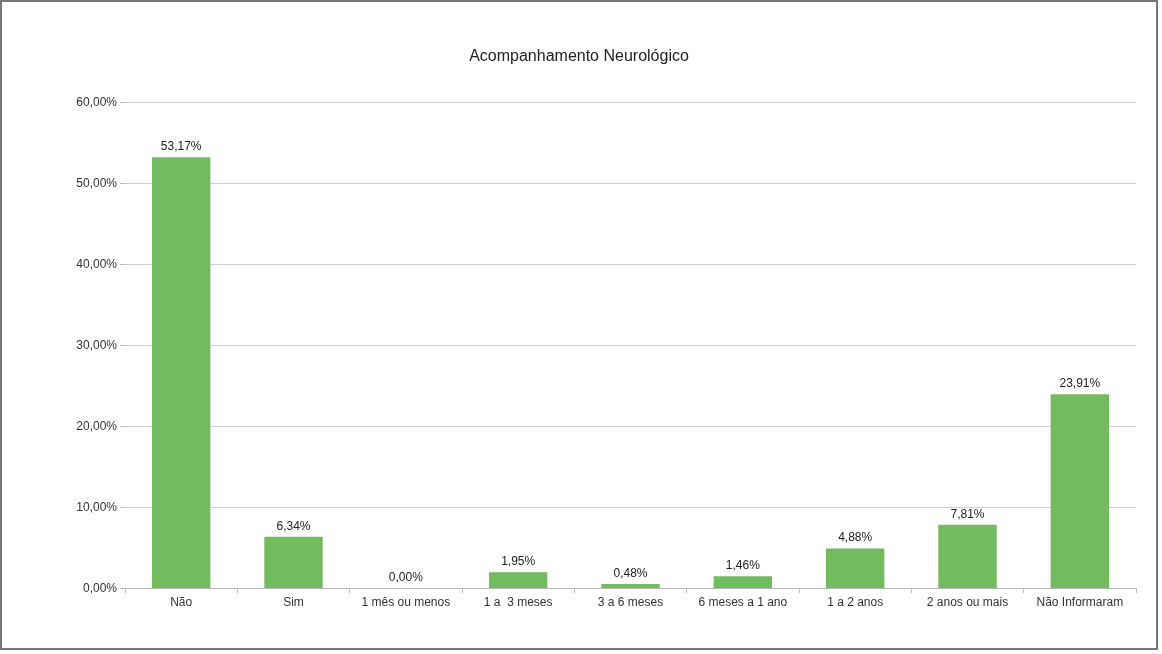 The image size is (1162, 654). Describe the element at coordinates (97, 264) in the screenshot. I see `y-tick-label: 40,00%` at that location.